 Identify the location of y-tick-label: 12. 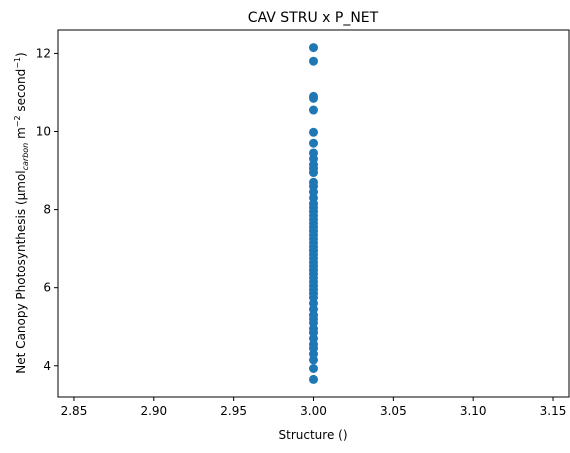
(43, 53).